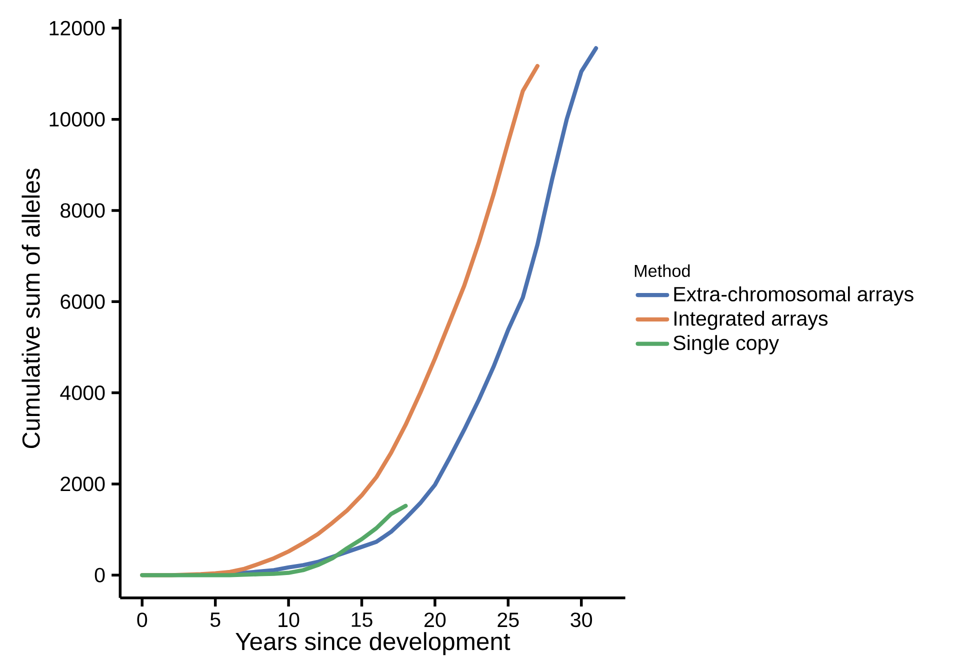 This screenshot has width=977, height=665. I want to click on y-tick-label: 0, so click(99, 575).